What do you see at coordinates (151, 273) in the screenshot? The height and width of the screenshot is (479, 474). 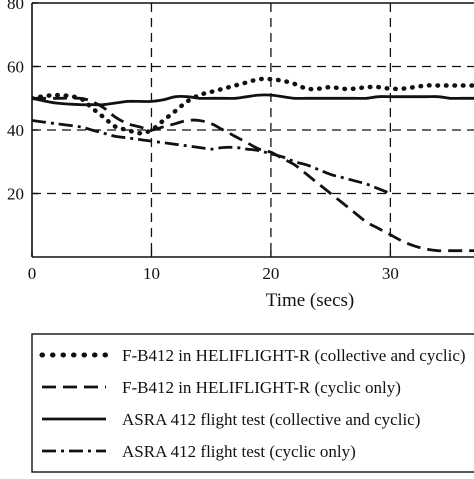 I see `x-tick-label-10: 10` at bounding box center [151, 273].